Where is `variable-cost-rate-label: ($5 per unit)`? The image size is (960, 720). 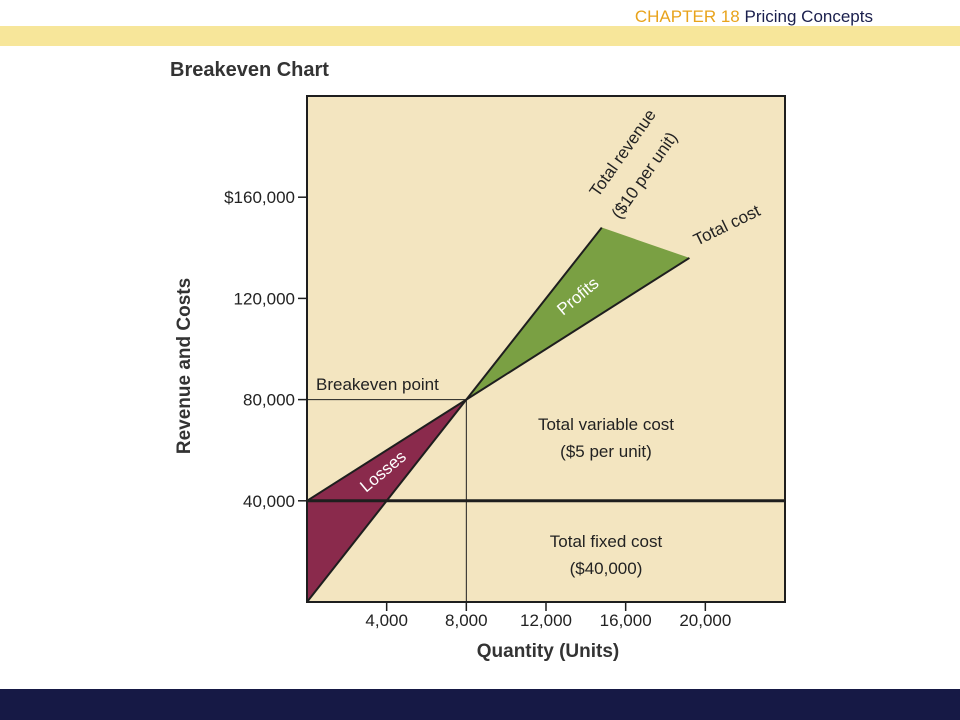
variable-cost-rate-label: ($5 per unit) is located at coordinates (606, 451).